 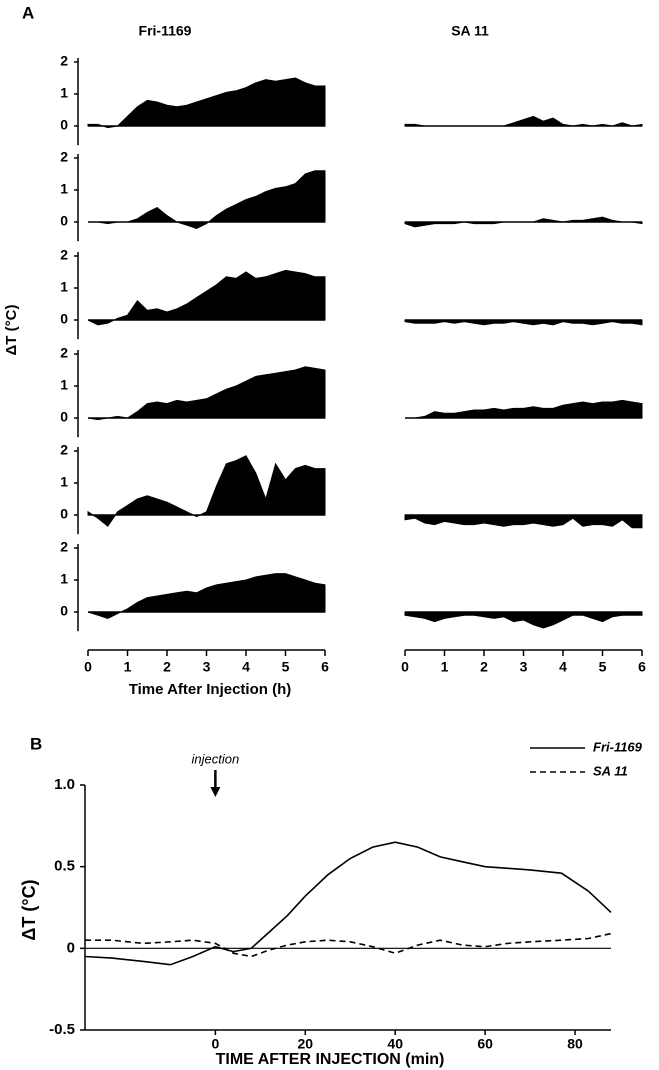 I want to click on annotation-arrowhead, so click(x=215, y=792).